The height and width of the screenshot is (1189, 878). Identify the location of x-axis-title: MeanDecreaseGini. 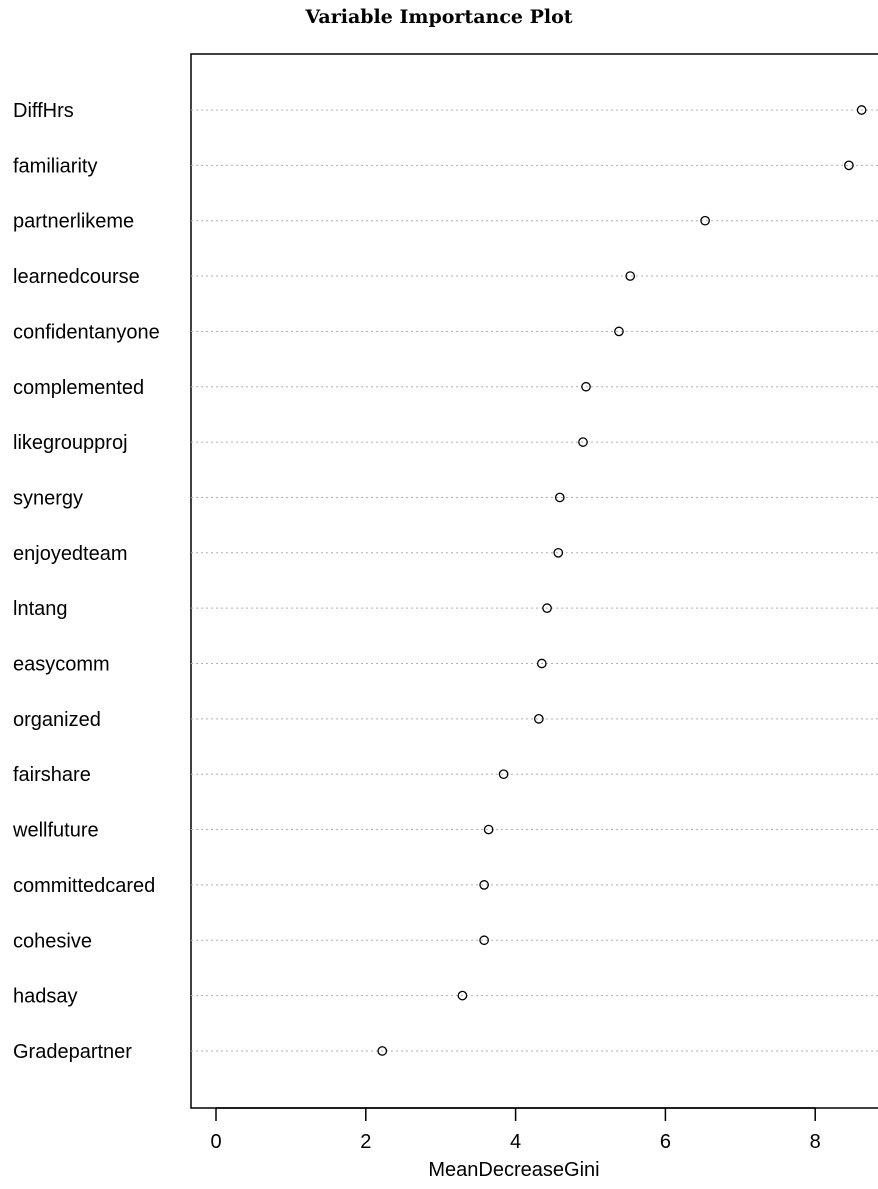
(513, 1170).